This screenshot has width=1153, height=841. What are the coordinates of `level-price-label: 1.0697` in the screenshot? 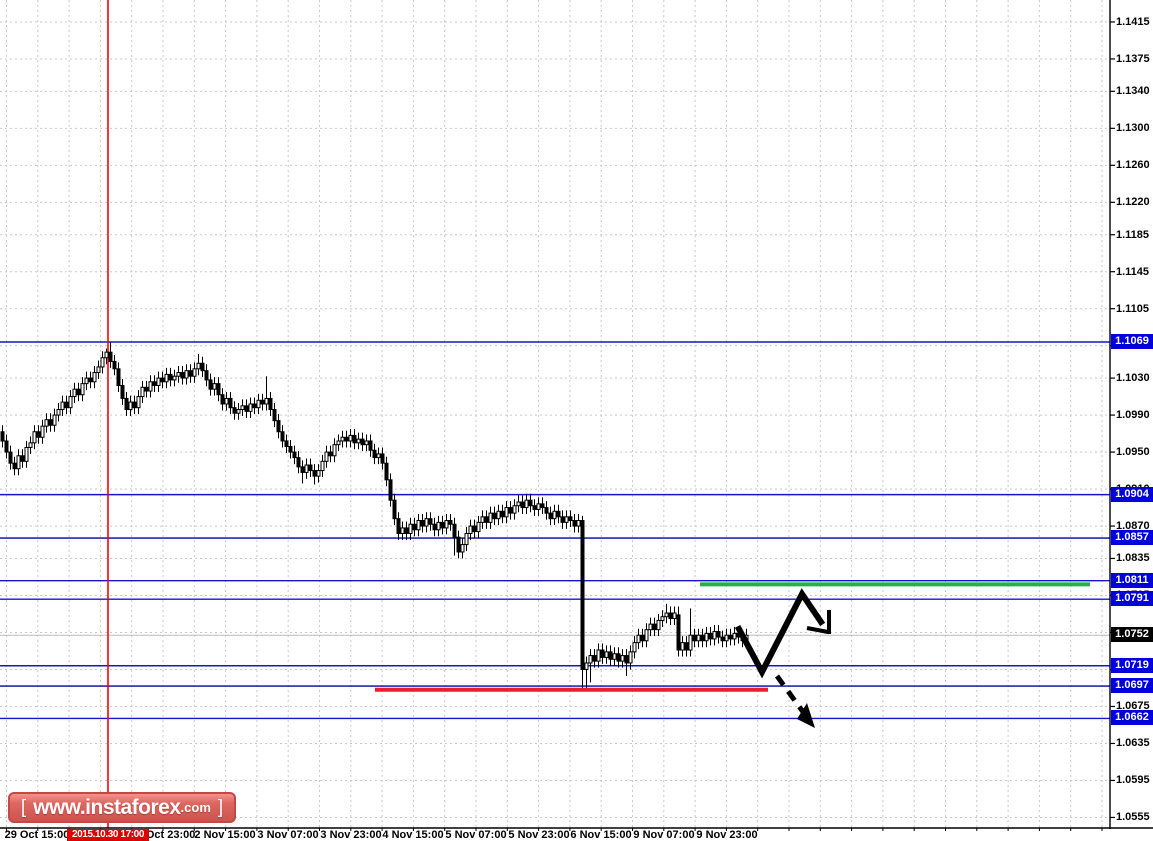 It's located at (1132, 686).